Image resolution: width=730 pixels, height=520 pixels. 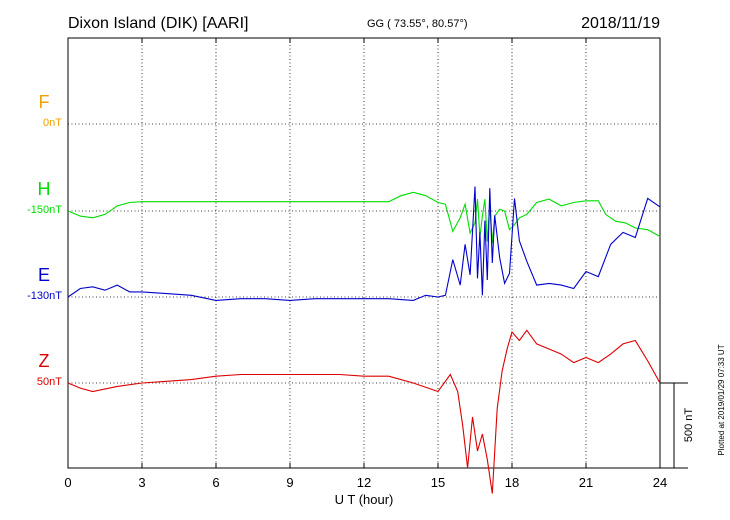 I want to click on series-labels: F 0nT H -150nT E -130nT Z 50nT, so click(x=44, y=240).